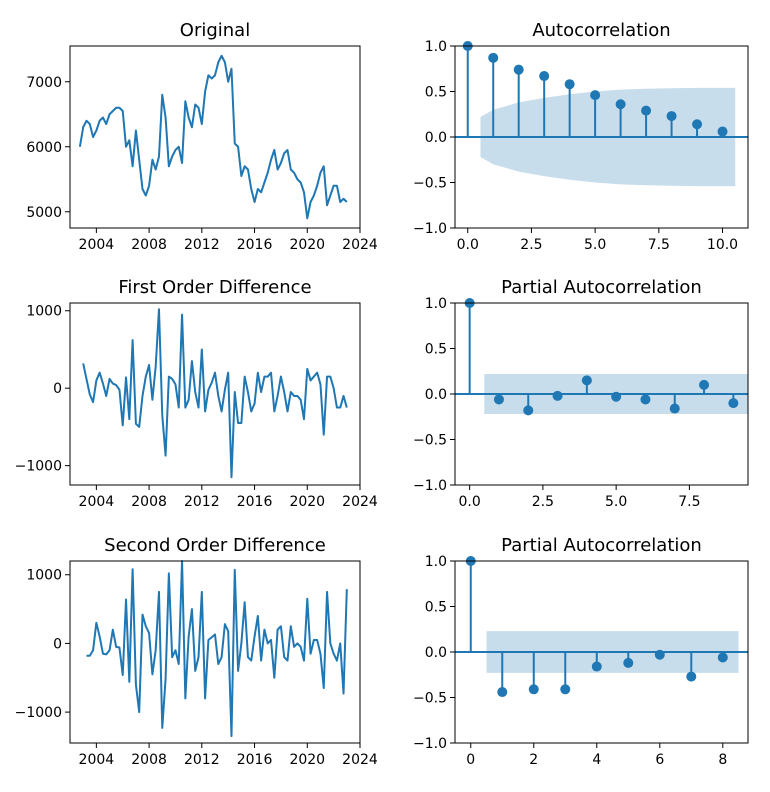 This screenshot has width=770, height=792. What do you see at coordinates (44, 213) in the screenshot?
I see `y-tick-label: 5000` at bounding box center [44, 213].